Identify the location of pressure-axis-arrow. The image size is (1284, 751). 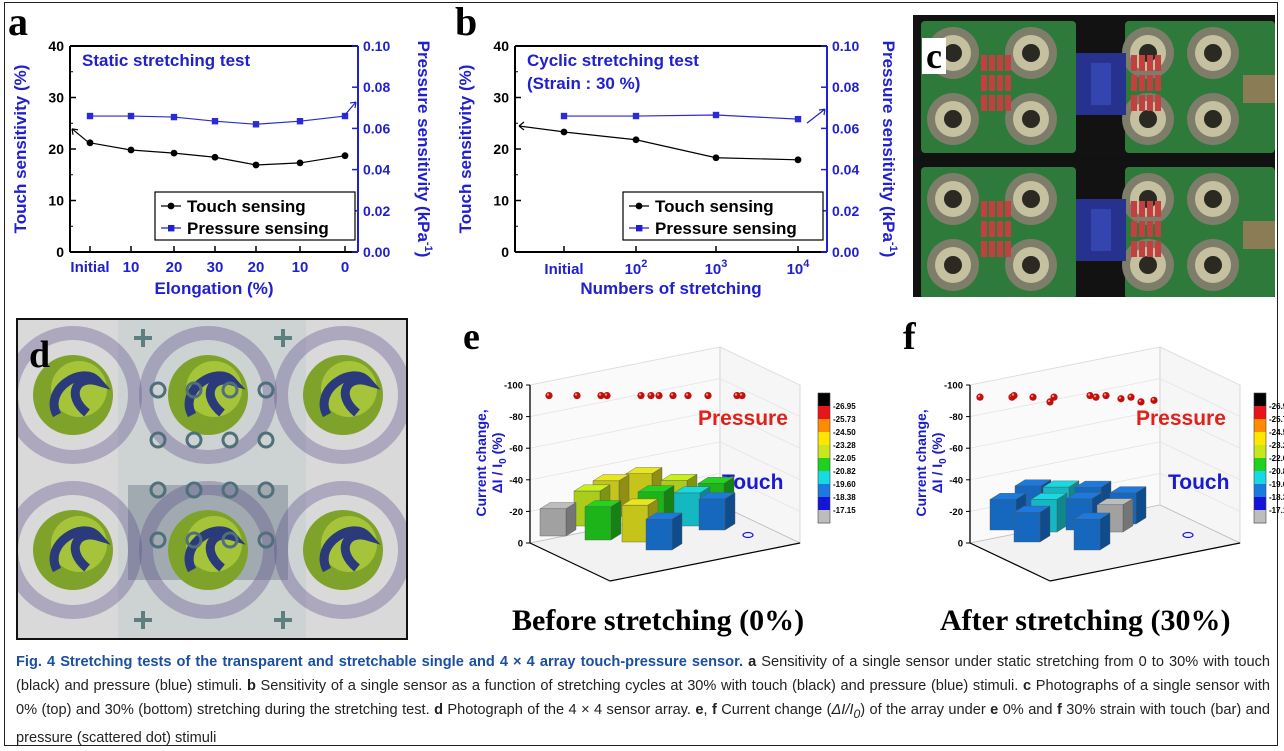
(350, 109).